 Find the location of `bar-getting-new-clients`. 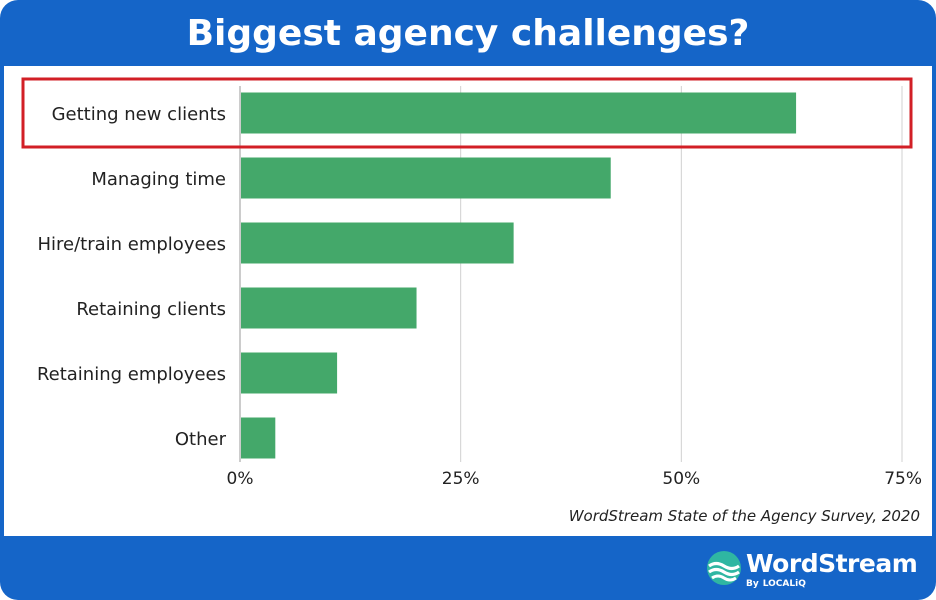

bar-getting-new-clients is located at coordinates (519, 113).